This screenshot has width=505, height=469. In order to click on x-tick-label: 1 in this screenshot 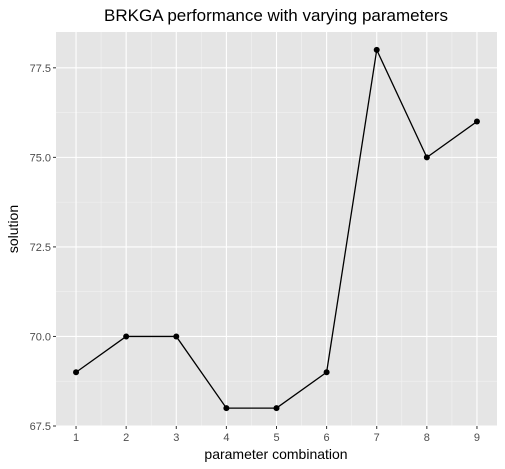, I will do `click(76, 438)`.